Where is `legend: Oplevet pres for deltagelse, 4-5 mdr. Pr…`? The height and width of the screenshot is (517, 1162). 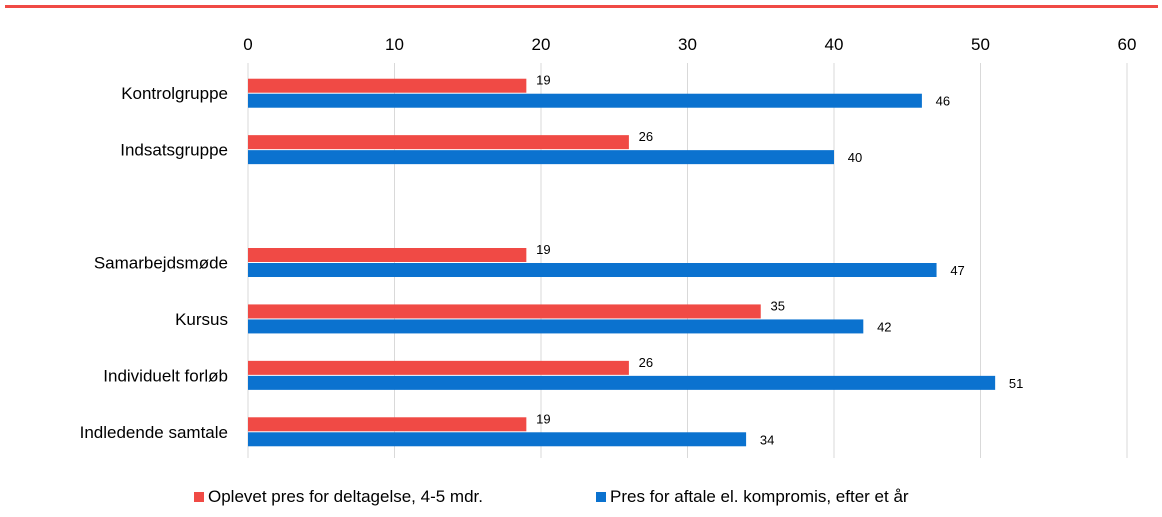
legend: Oplevet pres for deltagelse, 4-5 mdr. Pr… is located at coordinates (581, 500).